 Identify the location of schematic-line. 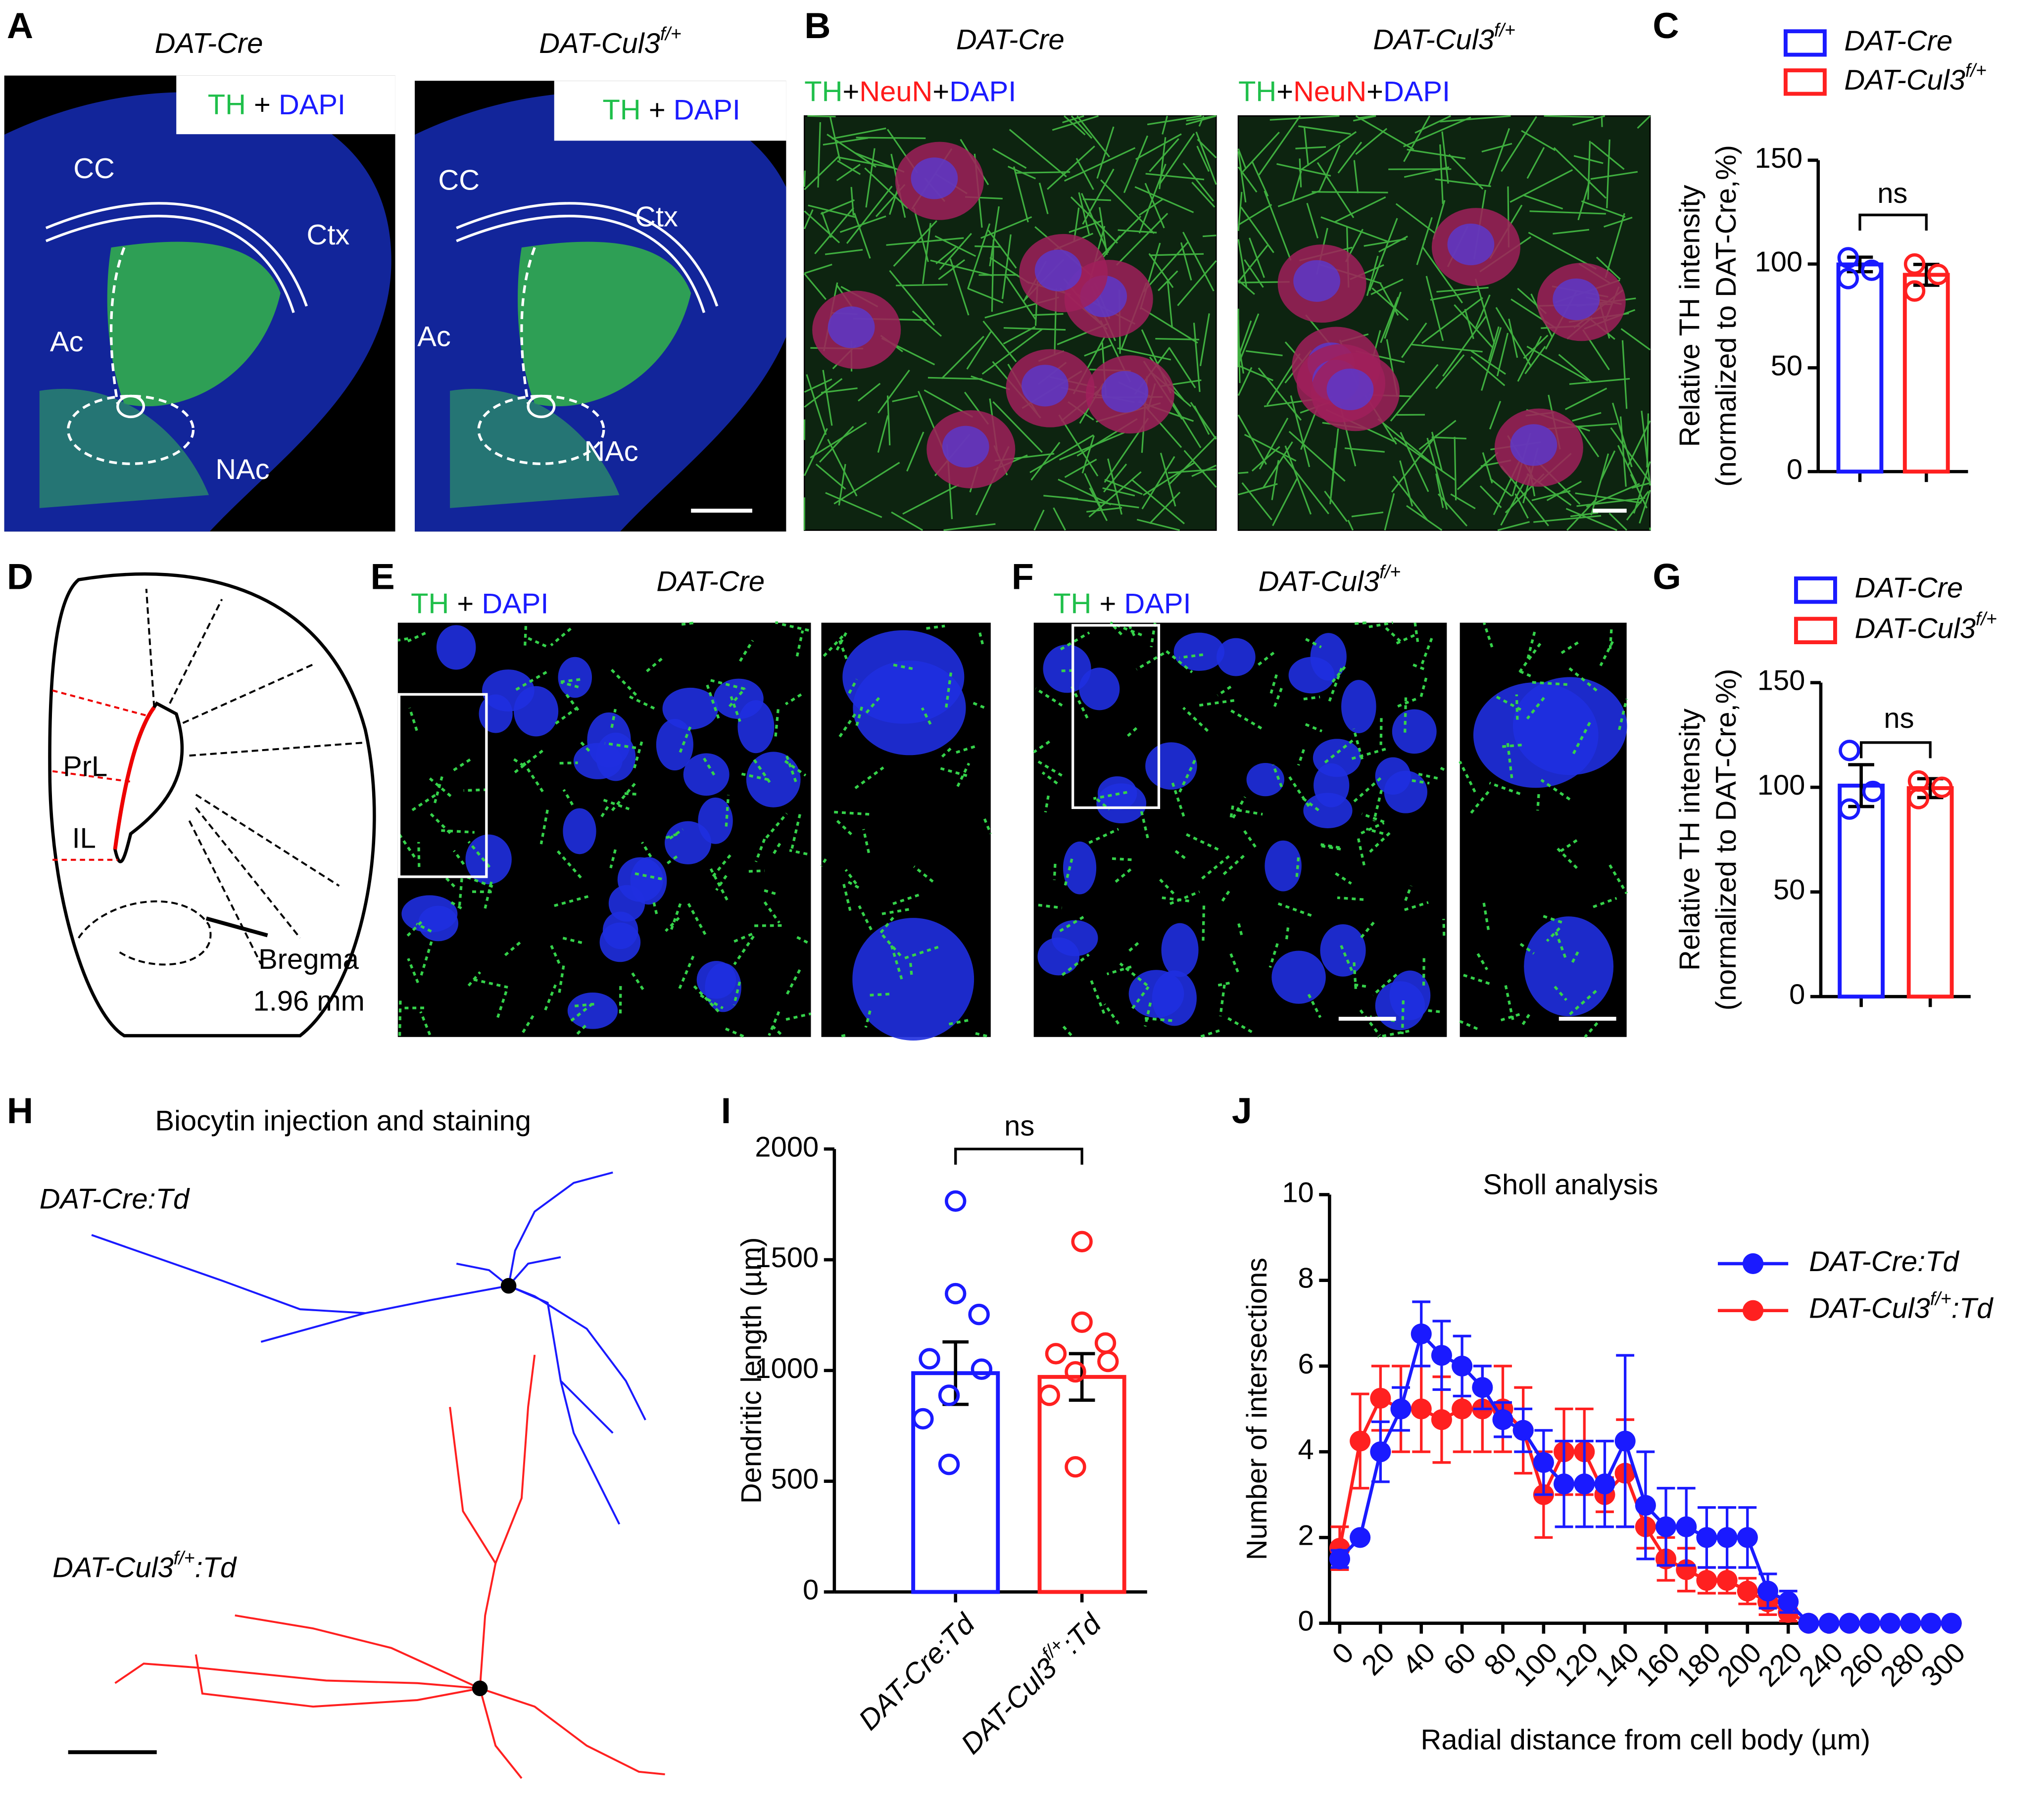
(267, 840).